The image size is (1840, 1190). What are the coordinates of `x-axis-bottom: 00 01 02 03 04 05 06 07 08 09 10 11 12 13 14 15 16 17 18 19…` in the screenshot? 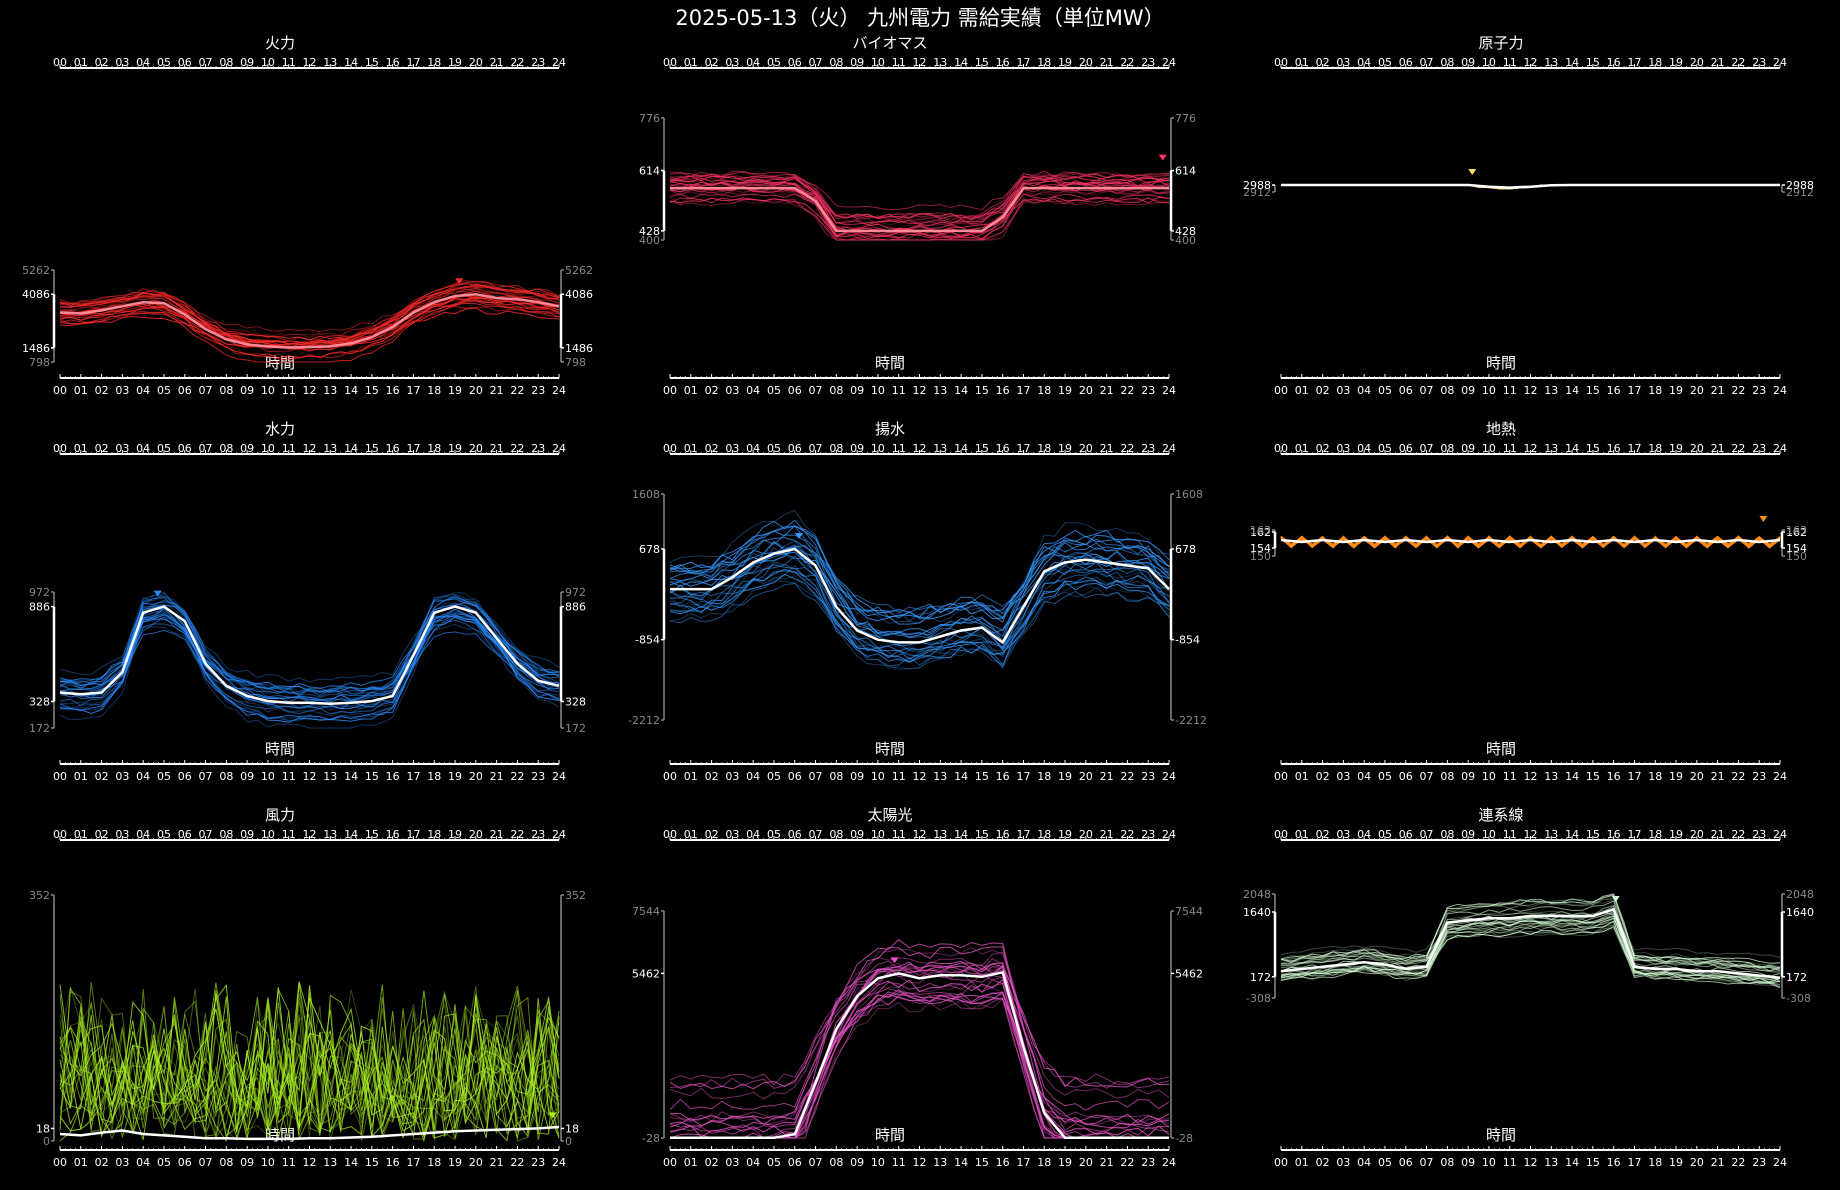 It's located at (919, 385).